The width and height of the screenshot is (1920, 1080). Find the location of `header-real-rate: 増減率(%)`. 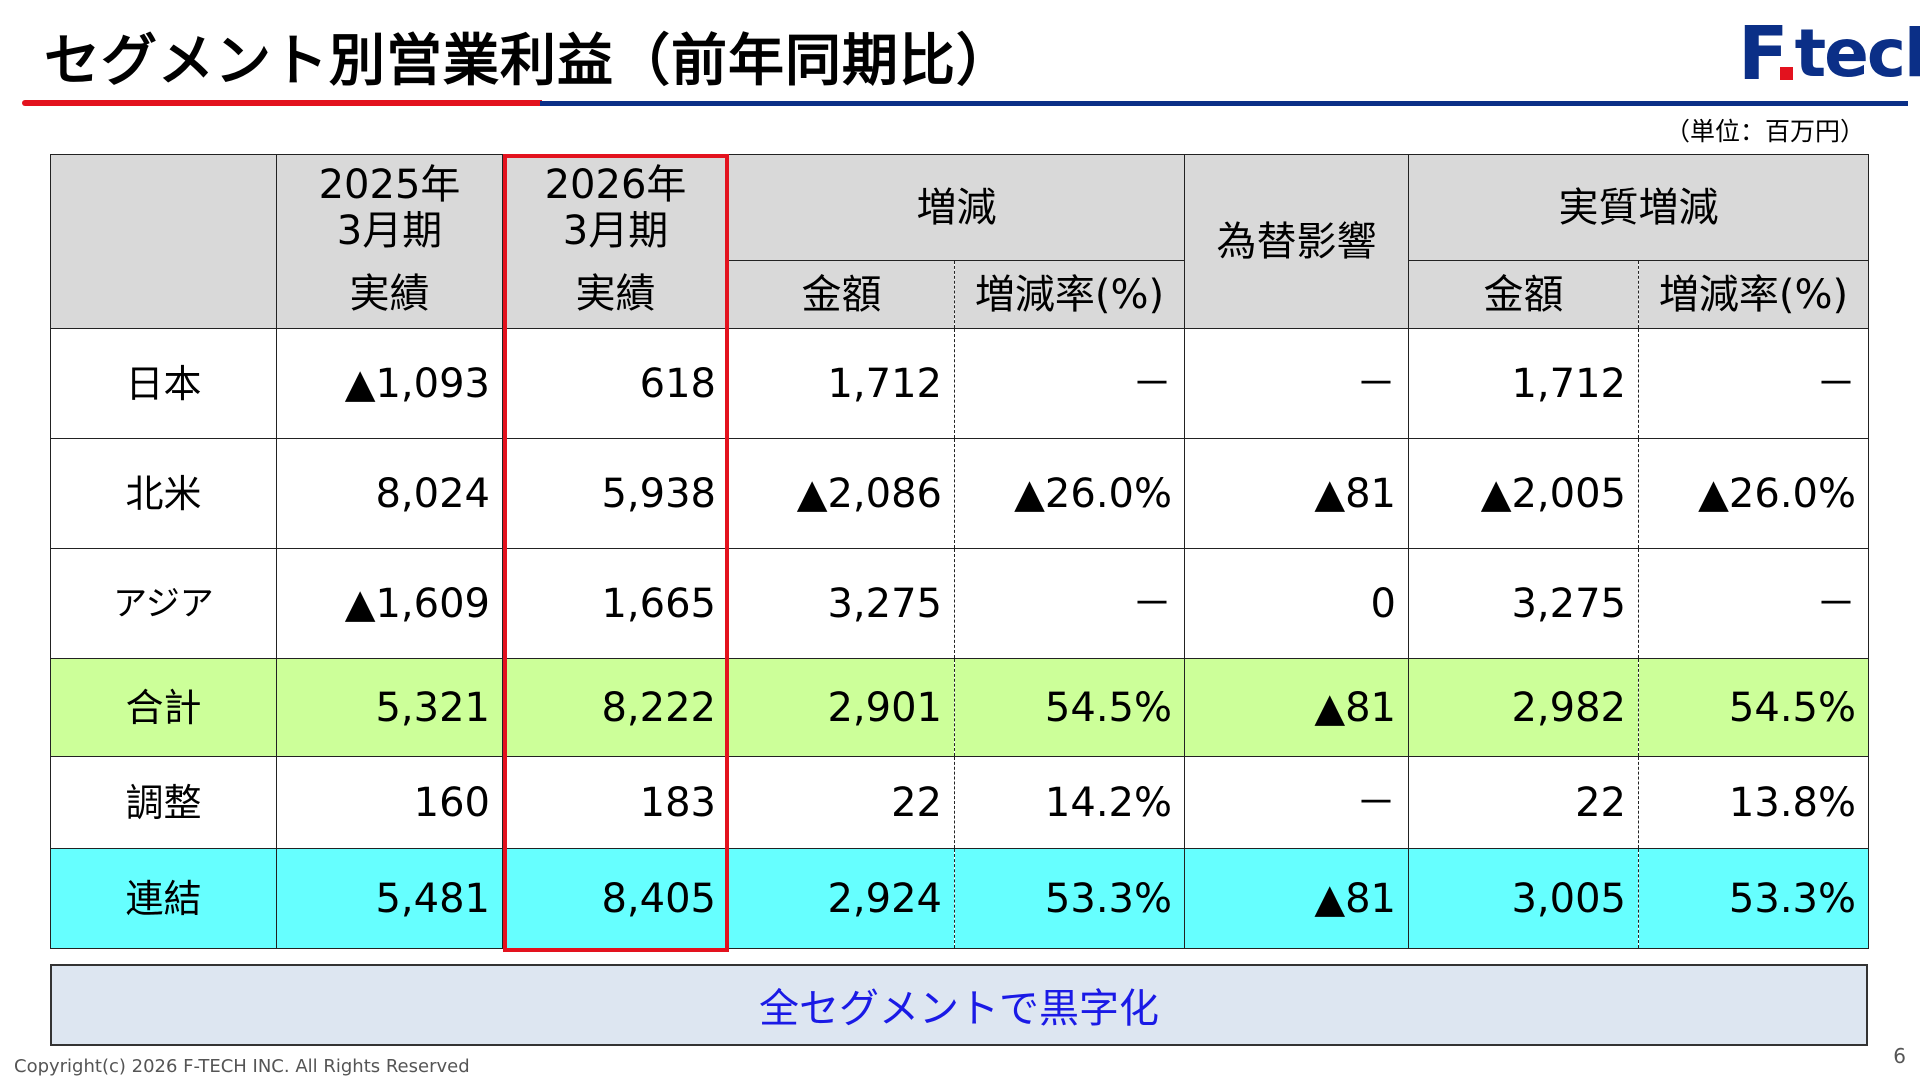

header-real-rate: 増減率(%) is located at coordinates (1753, 294).